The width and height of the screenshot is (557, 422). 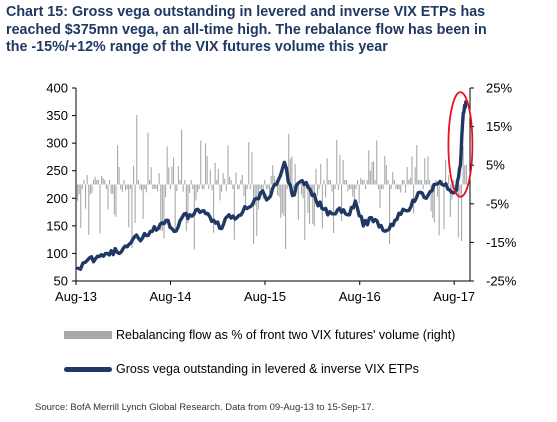 I want to click on legend-swatch-bars, so click(x=88, y=335).